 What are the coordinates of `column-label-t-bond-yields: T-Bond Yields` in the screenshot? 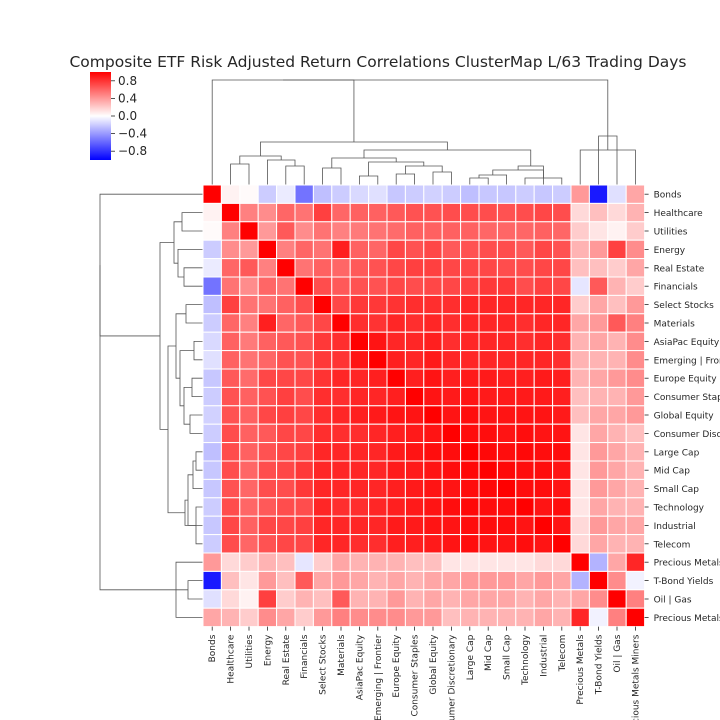 It's located at (600, 664).